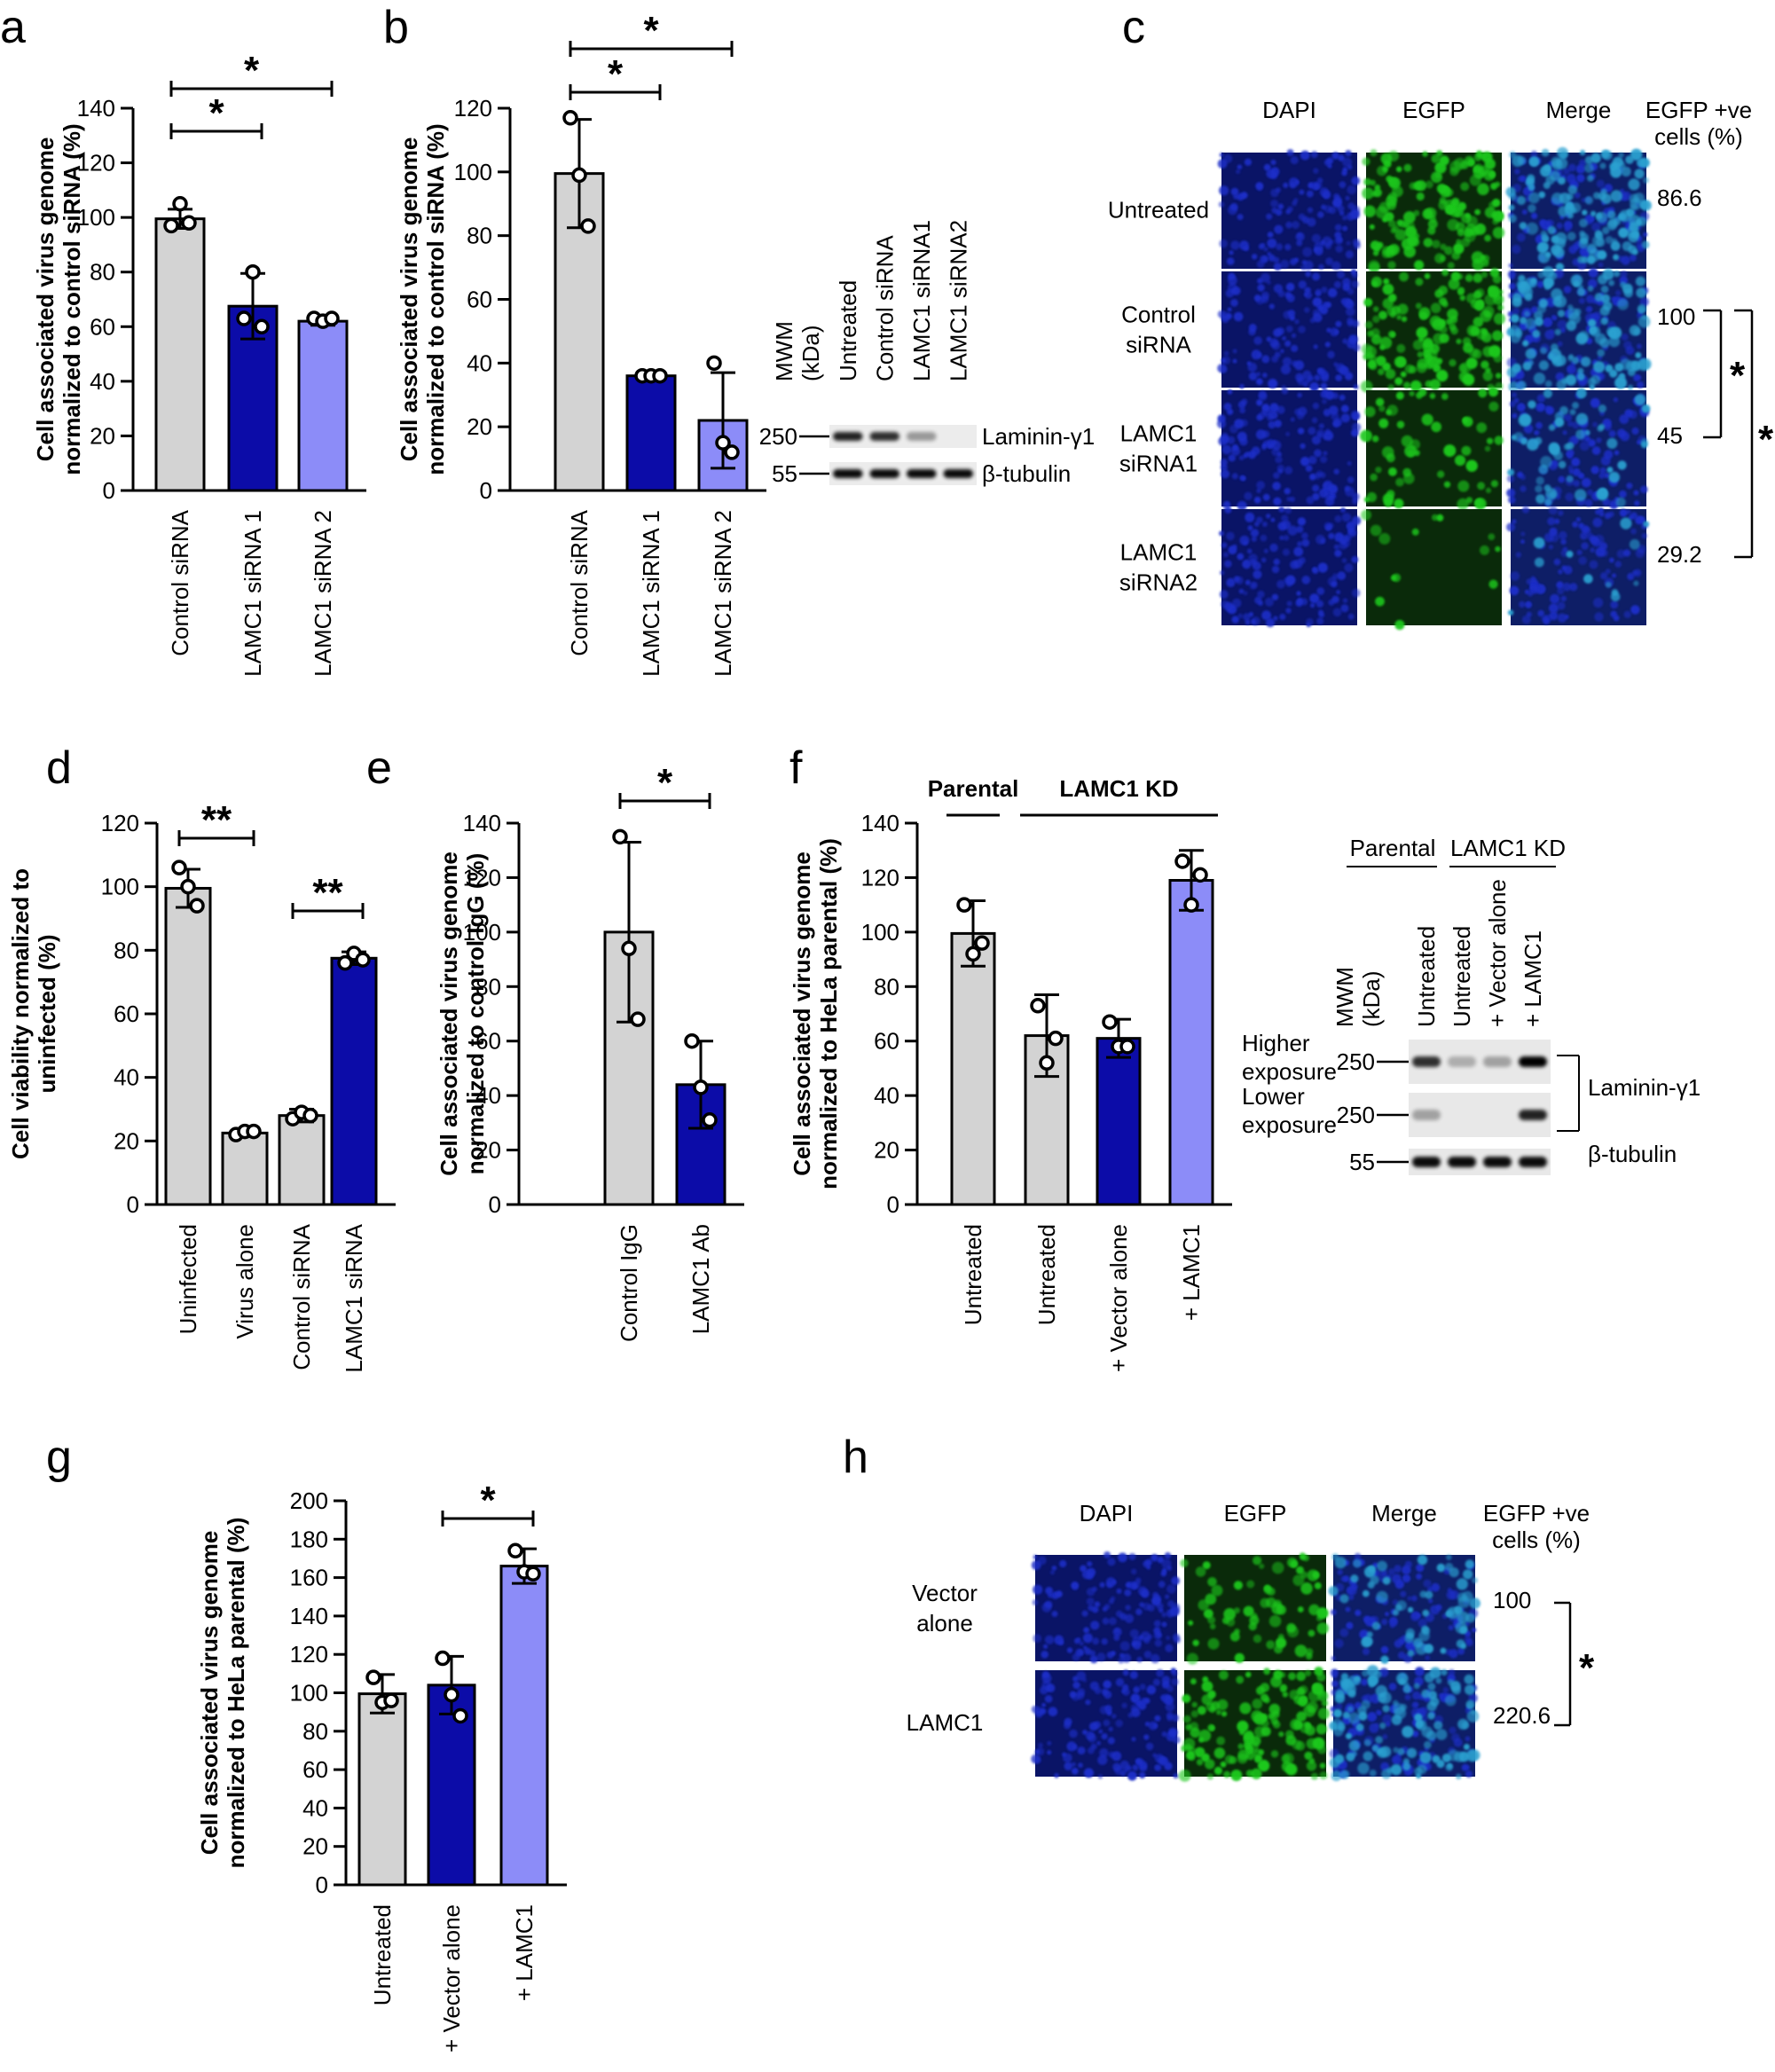 The width and height of the screenshot is (1775, 2072). What do you see at coordinates (479, 299) in the screenshot?
I see `y-tick-label: 60` at bounding box center [479, 299].